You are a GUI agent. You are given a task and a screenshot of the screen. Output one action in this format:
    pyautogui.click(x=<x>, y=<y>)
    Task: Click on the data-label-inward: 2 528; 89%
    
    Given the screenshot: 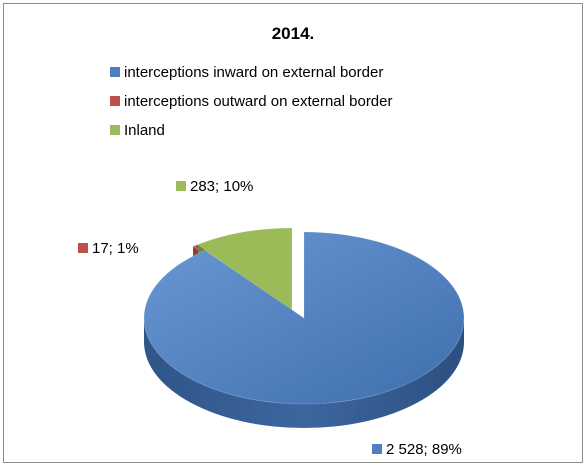 What is the action you would take?
    pyautogui.click(x=417, y=449)
    